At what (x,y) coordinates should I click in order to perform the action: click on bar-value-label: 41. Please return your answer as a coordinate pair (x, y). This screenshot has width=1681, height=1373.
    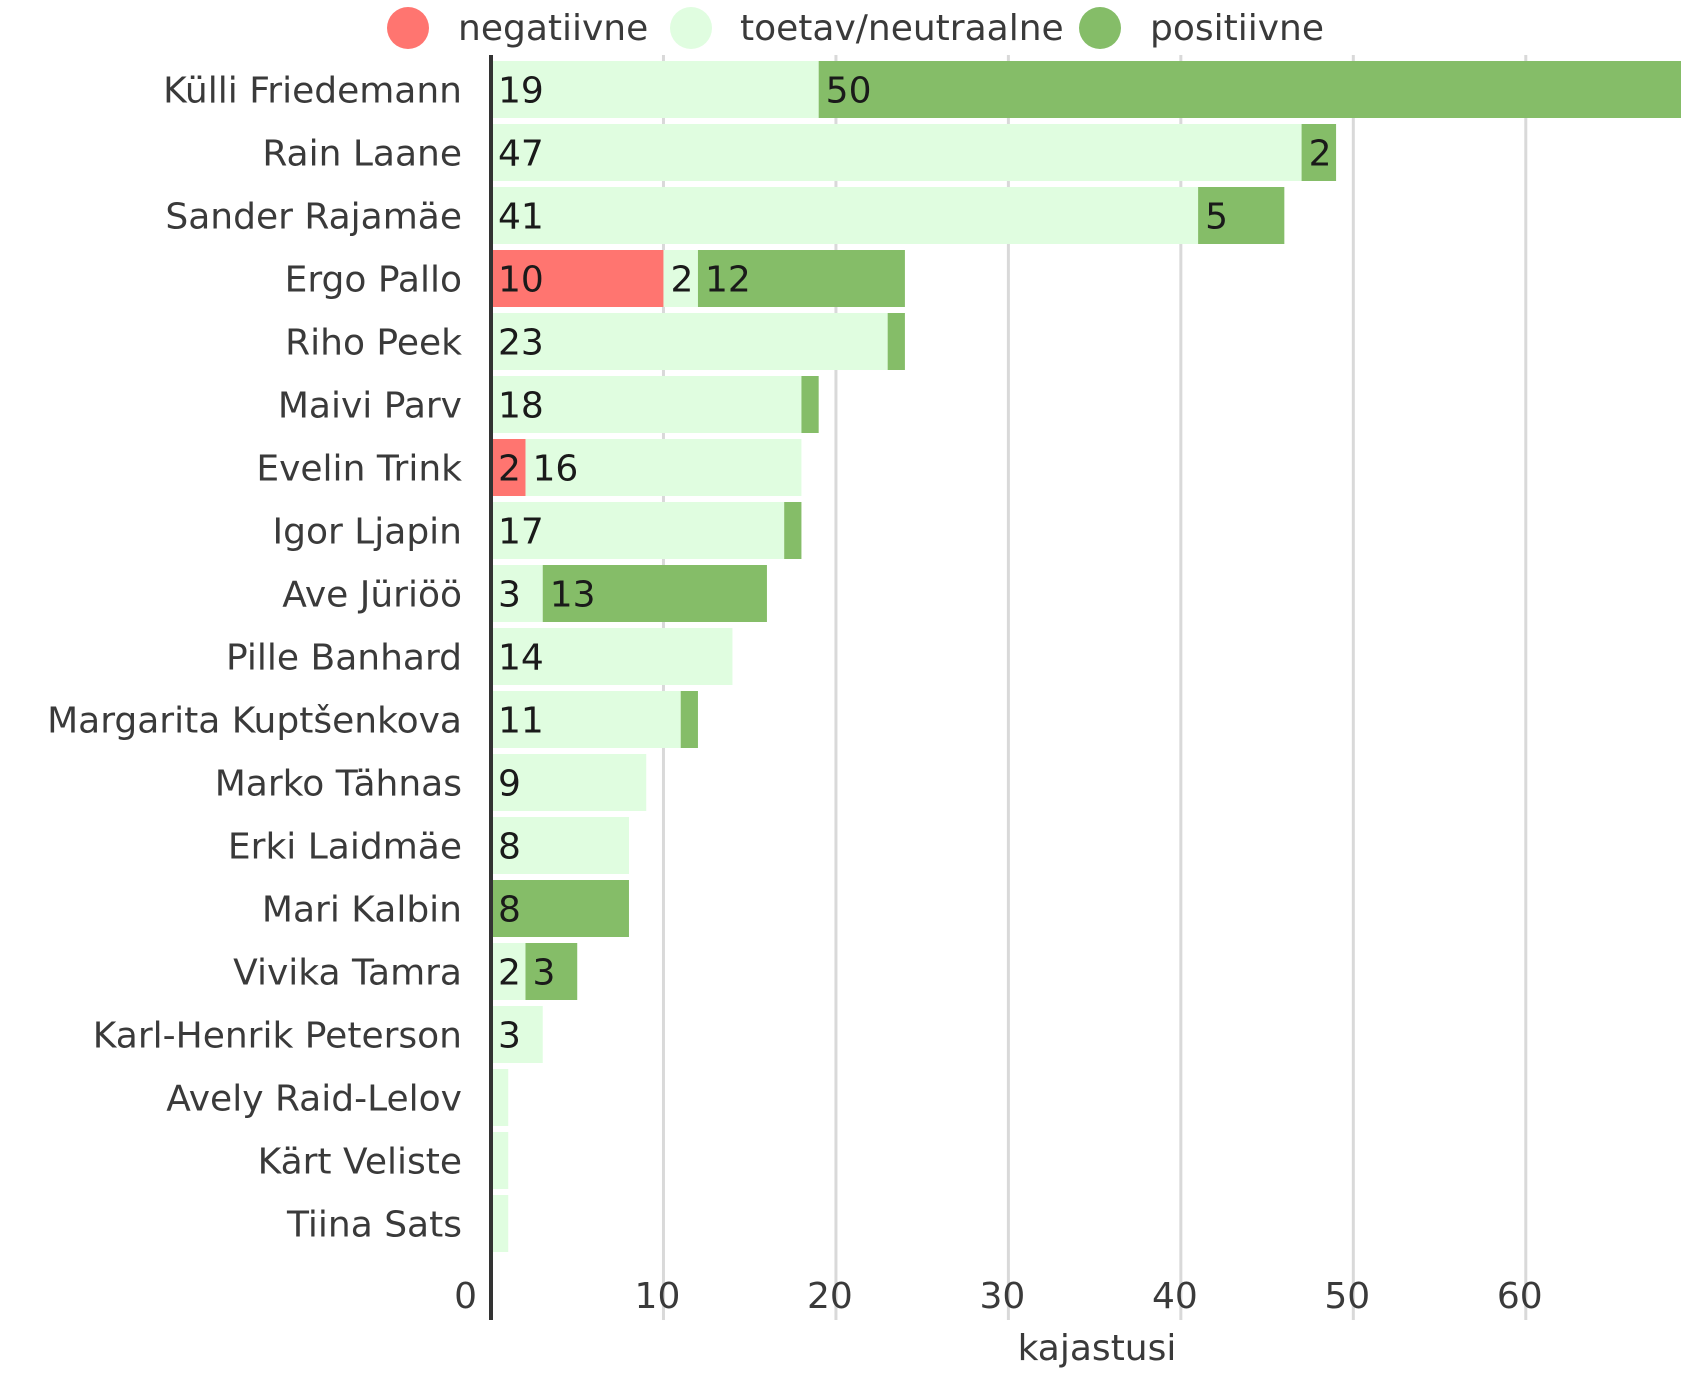
    Looking at the image, I should click on (521, 217).